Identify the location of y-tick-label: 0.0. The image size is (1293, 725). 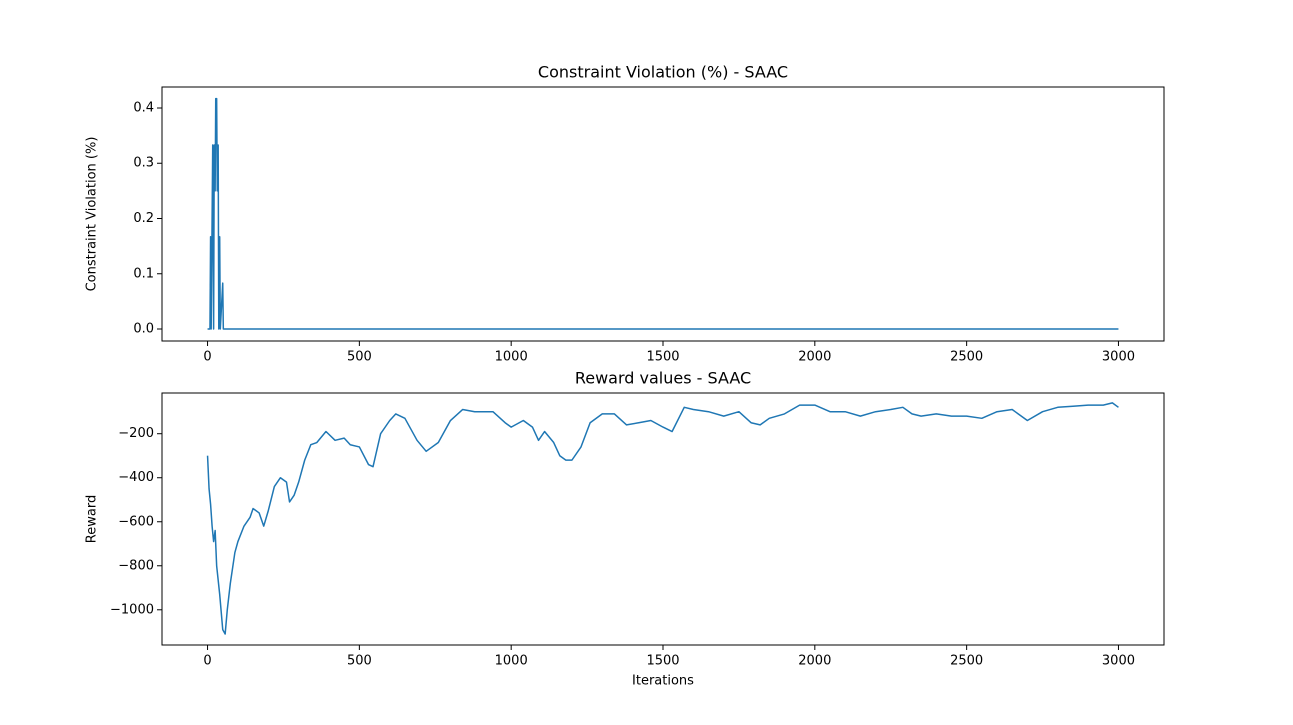
(143, 329).